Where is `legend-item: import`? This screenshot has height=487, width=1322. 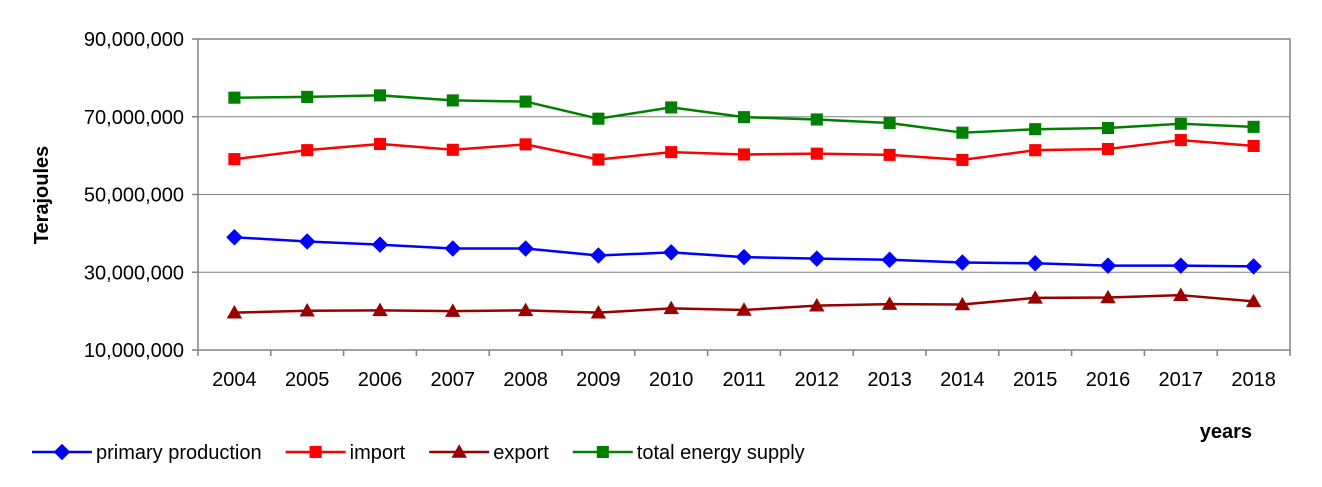
legend-item: import is located at coordinates (345, 453).